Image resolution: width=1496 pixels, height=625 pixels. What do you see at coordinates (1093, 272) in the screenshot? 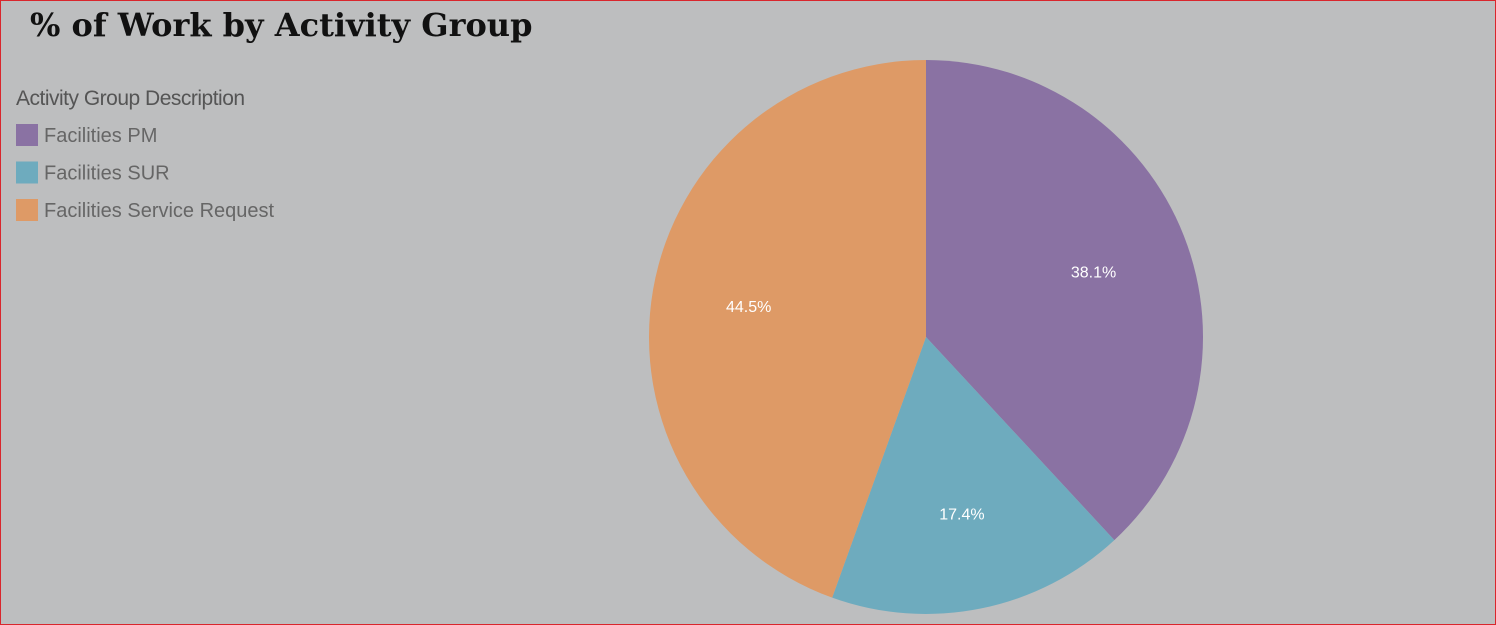
I see `data-label: 38.1%` at bounding box center [1093, 272].